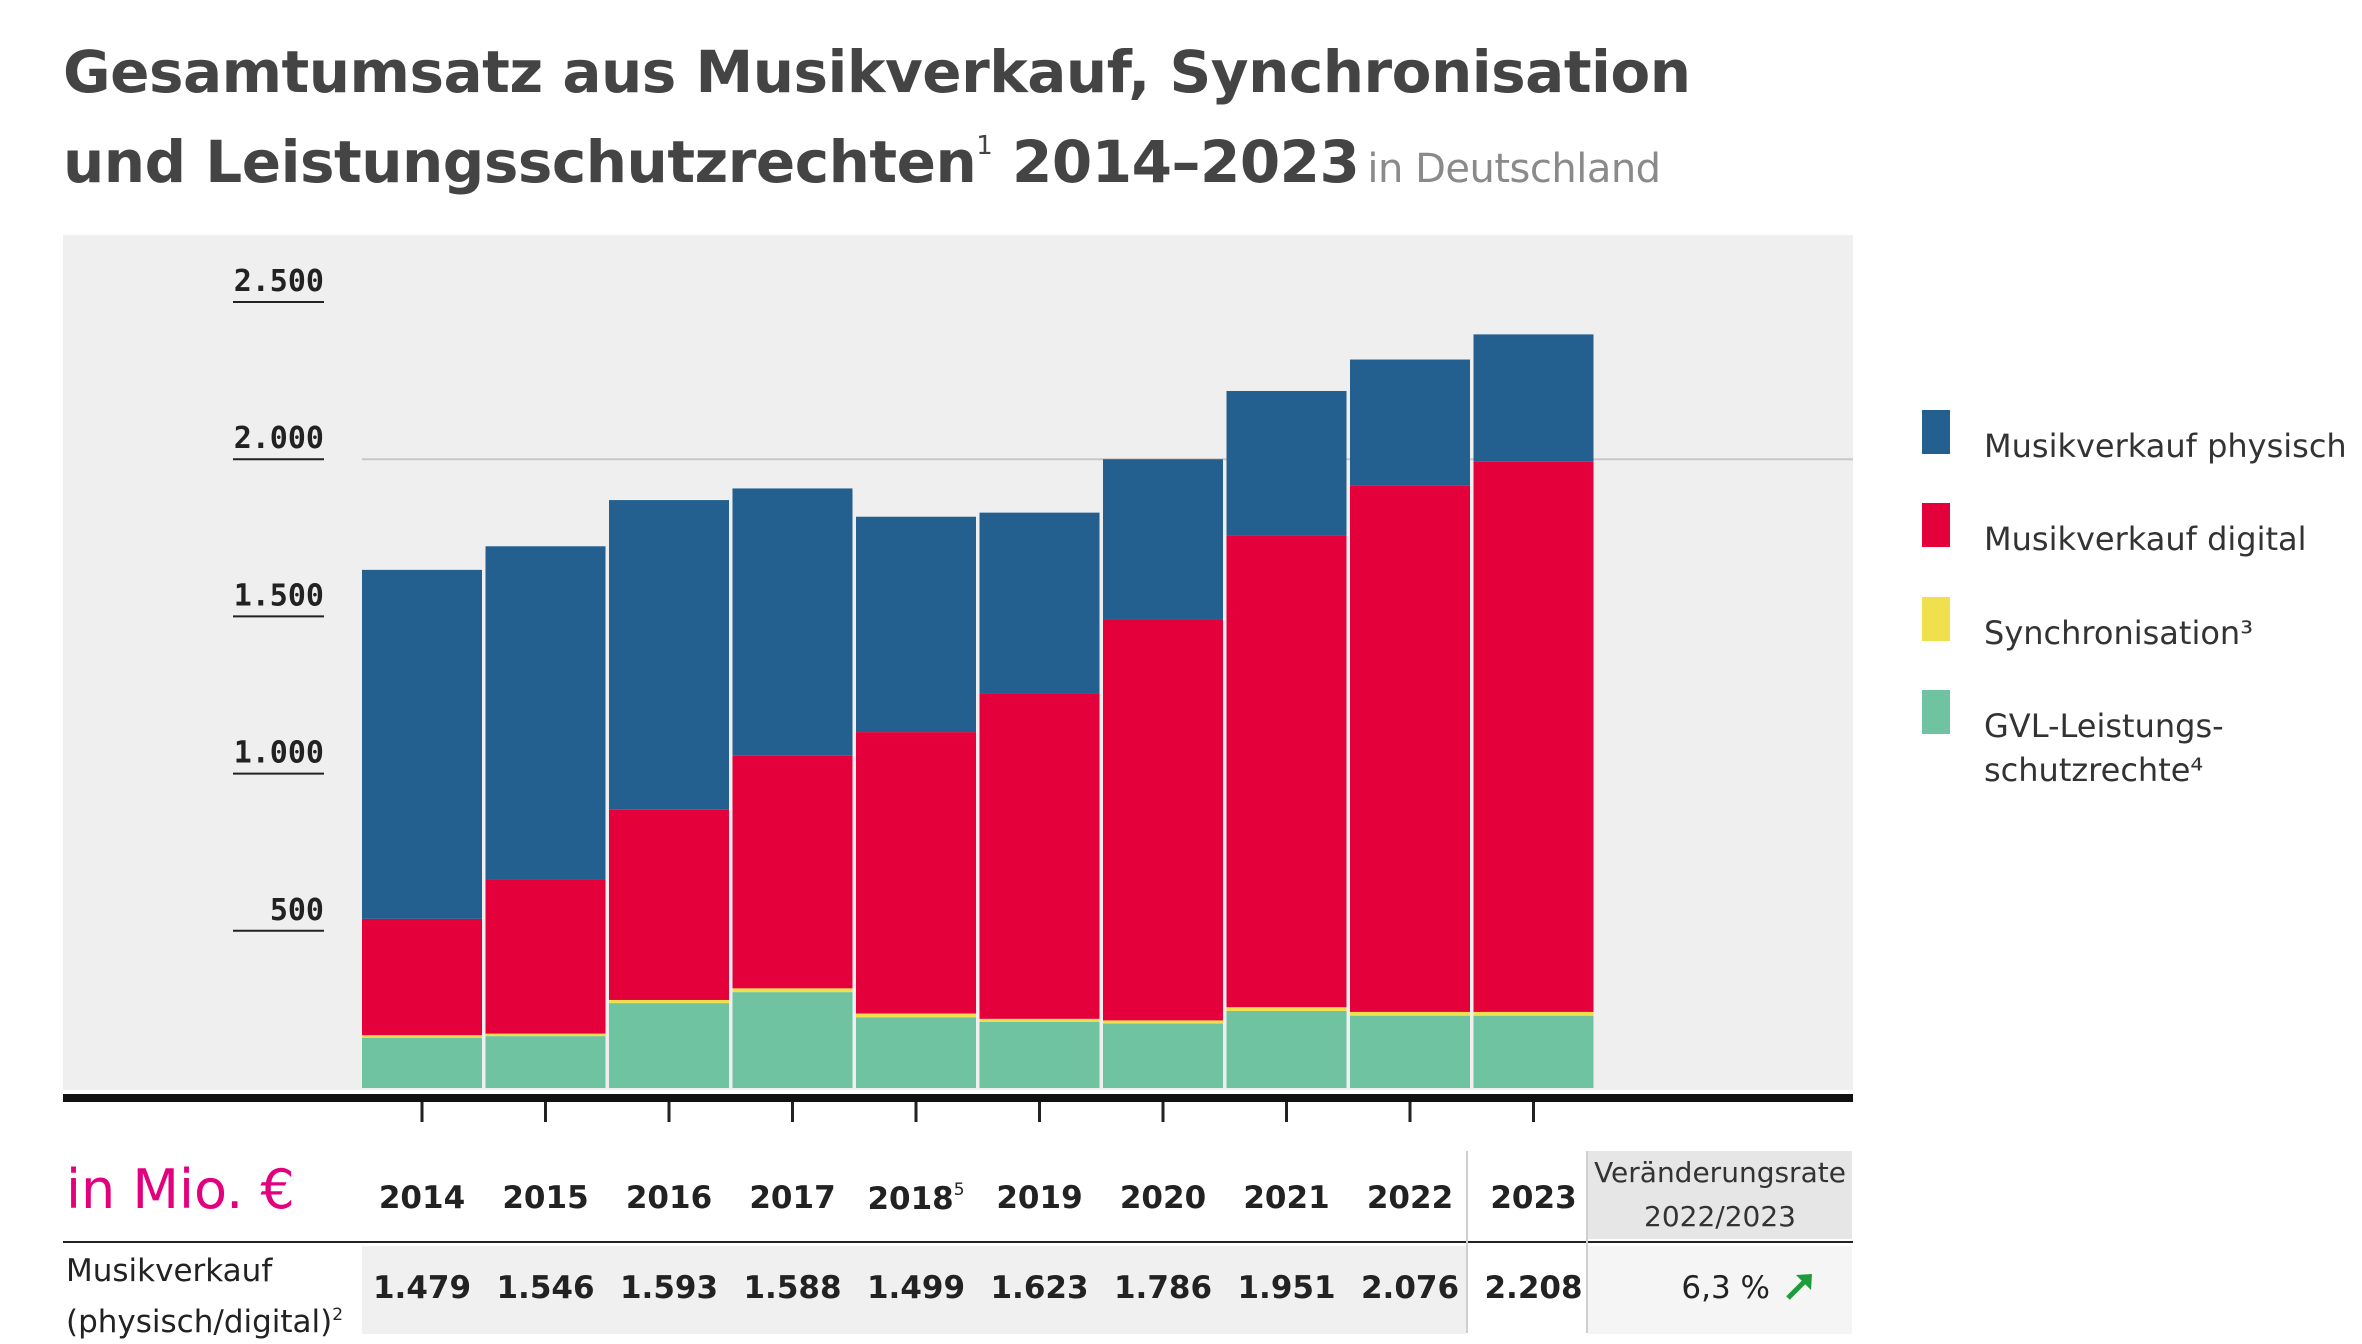  I want to click on values-row-bg, so click(914, 1290).